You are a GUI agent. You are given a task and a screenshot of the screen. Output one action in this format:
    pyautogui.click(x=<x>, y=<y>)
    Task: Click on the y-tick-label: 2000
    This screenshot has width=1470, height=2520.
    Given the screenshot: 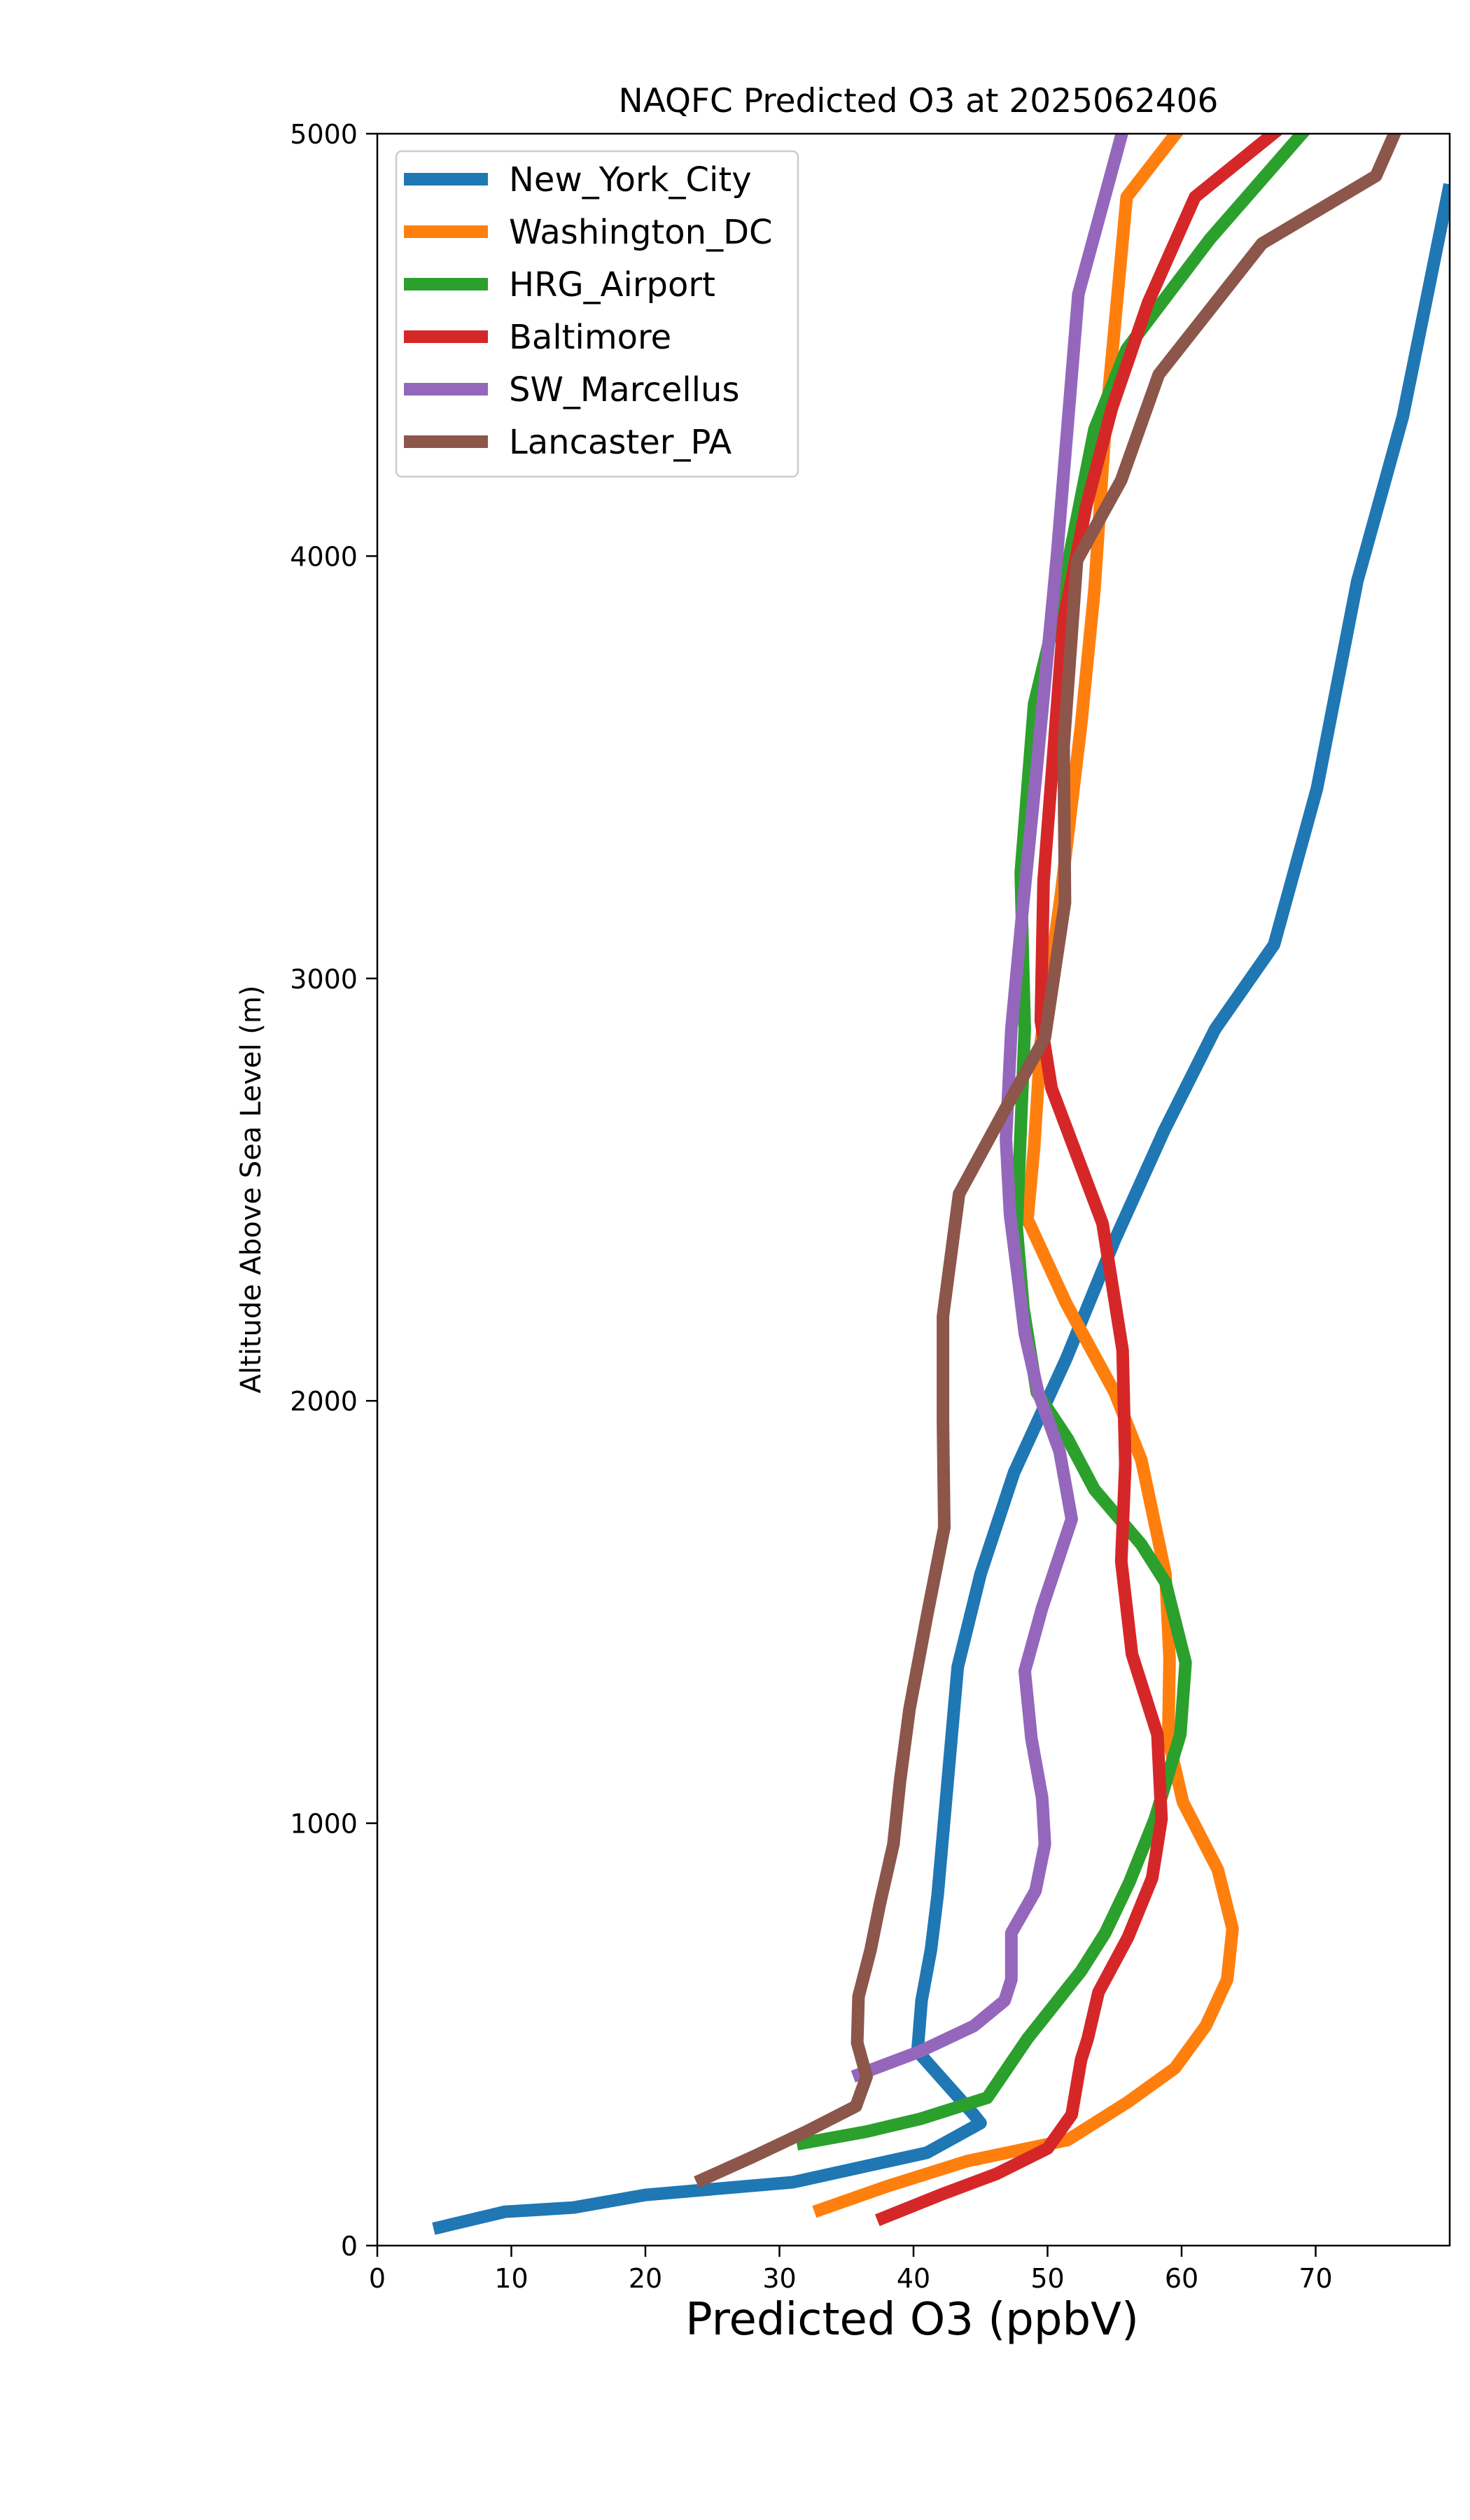 What is the action you would take?
    pyautogui.click(x=324, y=1401)
    